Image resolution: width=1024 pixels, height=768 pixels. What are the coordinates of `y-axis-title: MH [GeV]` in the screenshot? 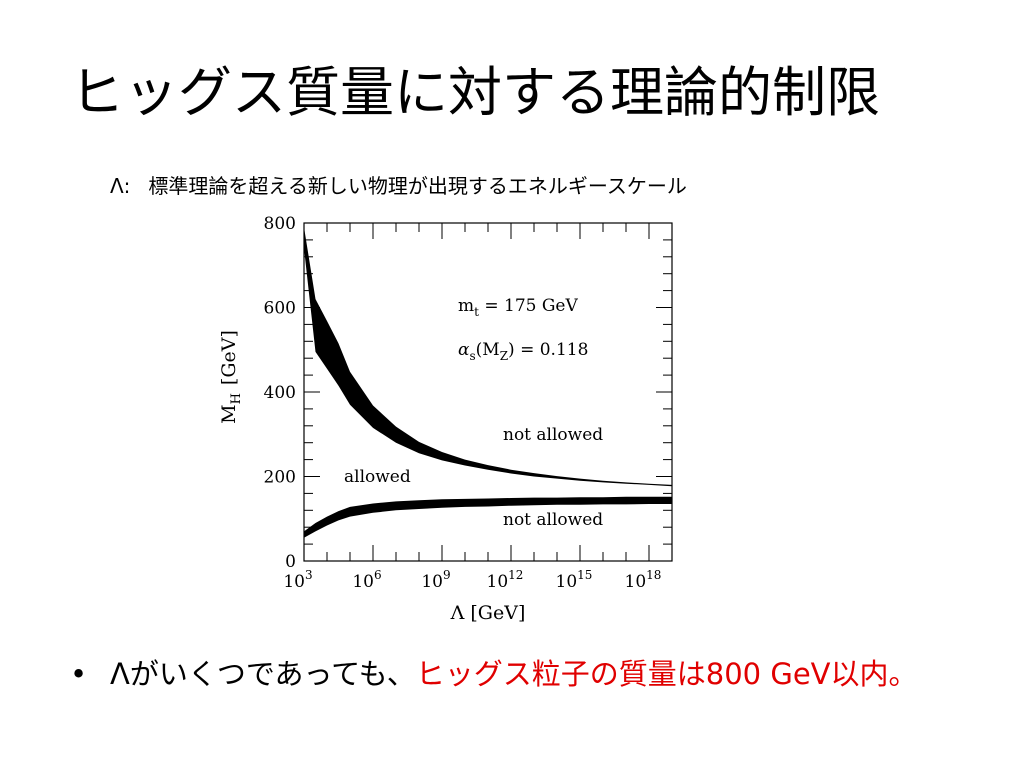 It's located at (231, 377).